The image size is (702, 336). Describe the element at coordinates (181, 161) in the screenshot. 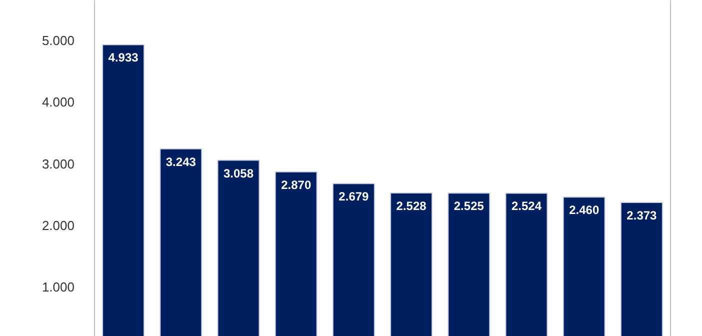

I see `data-label: 3.243` at that location.